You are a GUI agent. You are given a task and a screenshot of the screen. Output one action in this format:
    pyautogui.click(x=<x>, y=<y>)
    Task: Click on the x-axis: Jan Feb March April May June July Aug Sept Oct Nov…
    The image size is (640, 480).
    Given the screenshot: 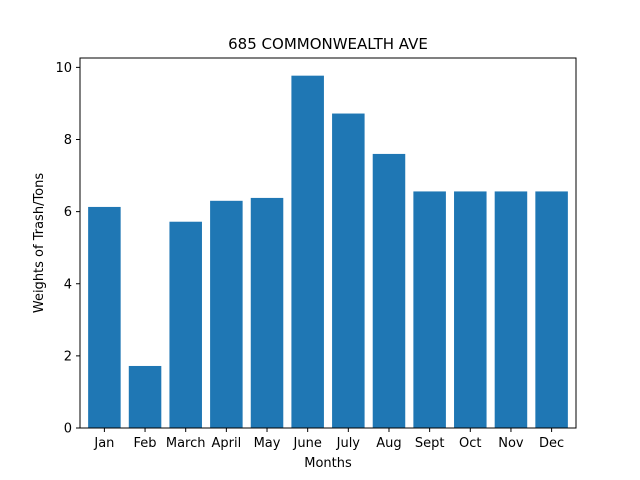 What is the action you would take?
    pyautogui.click(x=328, y=439)
    